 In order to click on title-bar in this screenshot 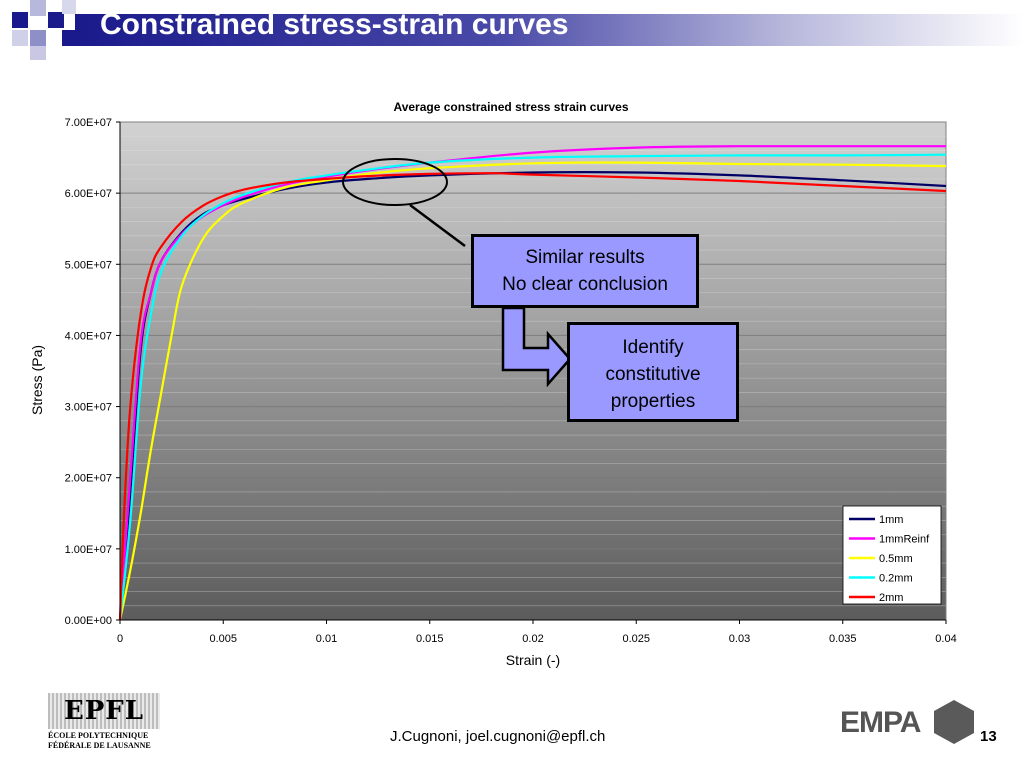, I will do `click(549, 30)`.